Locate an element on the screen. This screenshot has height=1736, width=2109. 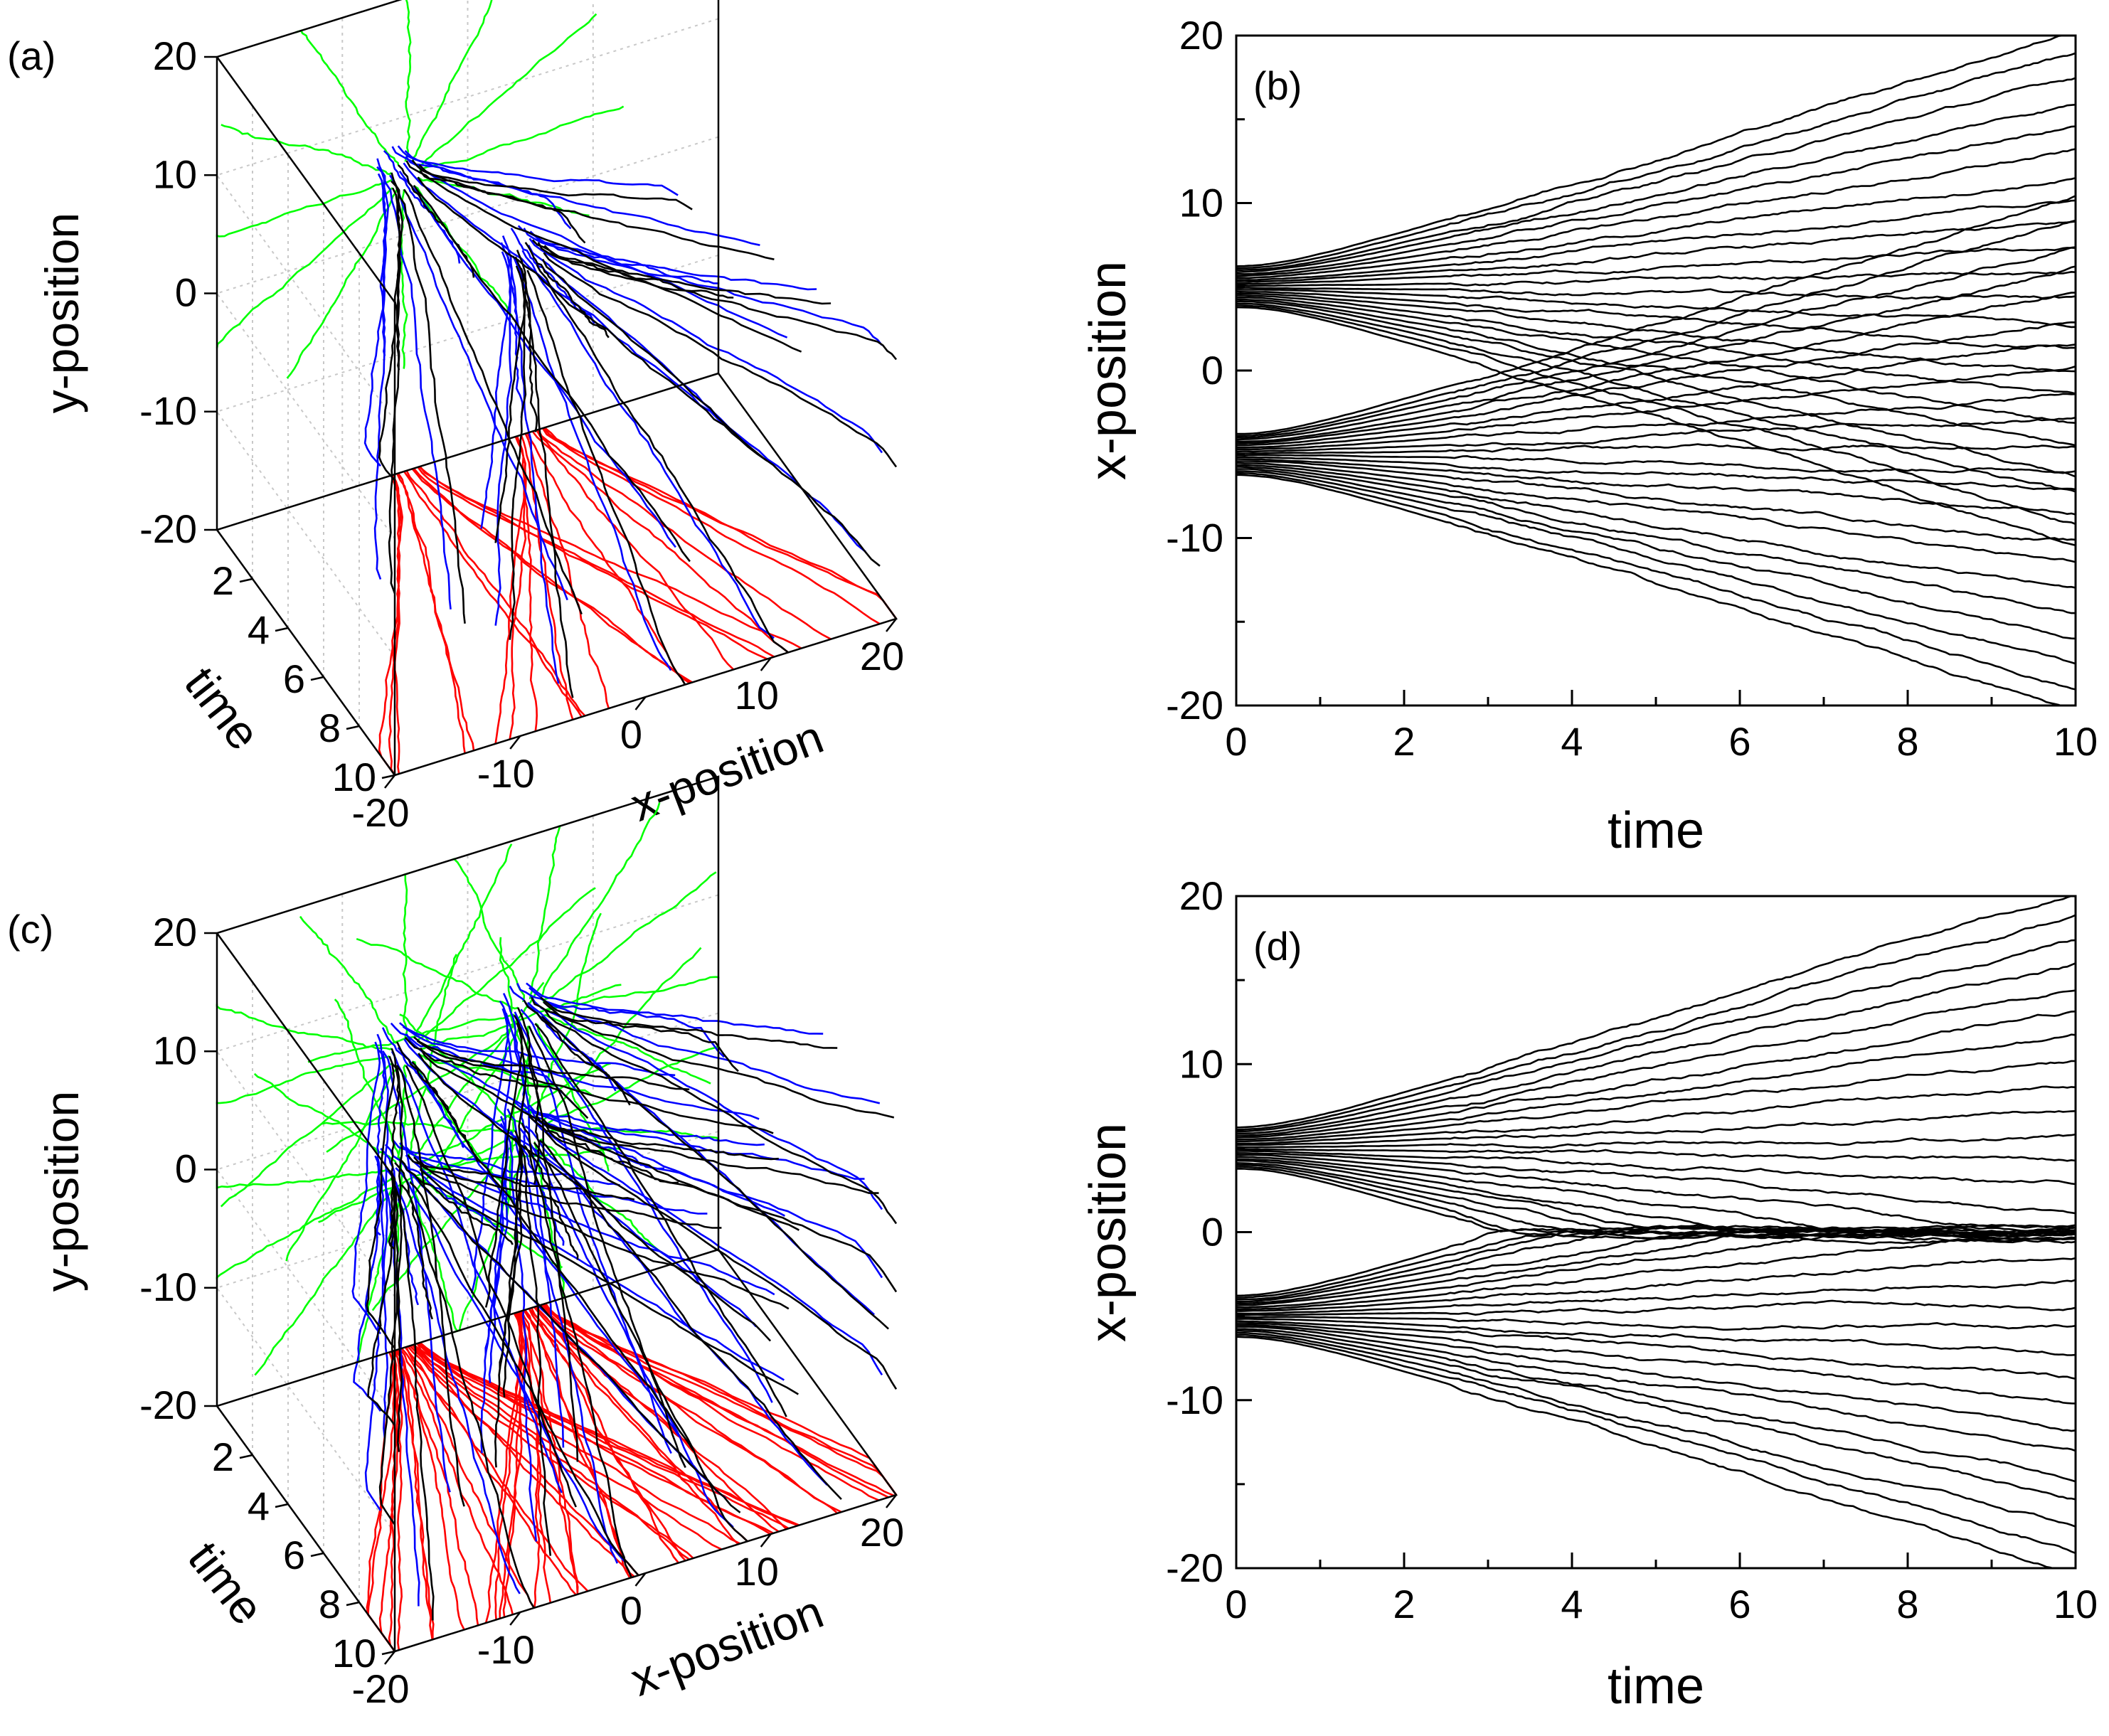
time-tick-label: 2 is located at coordinates (223, 580).